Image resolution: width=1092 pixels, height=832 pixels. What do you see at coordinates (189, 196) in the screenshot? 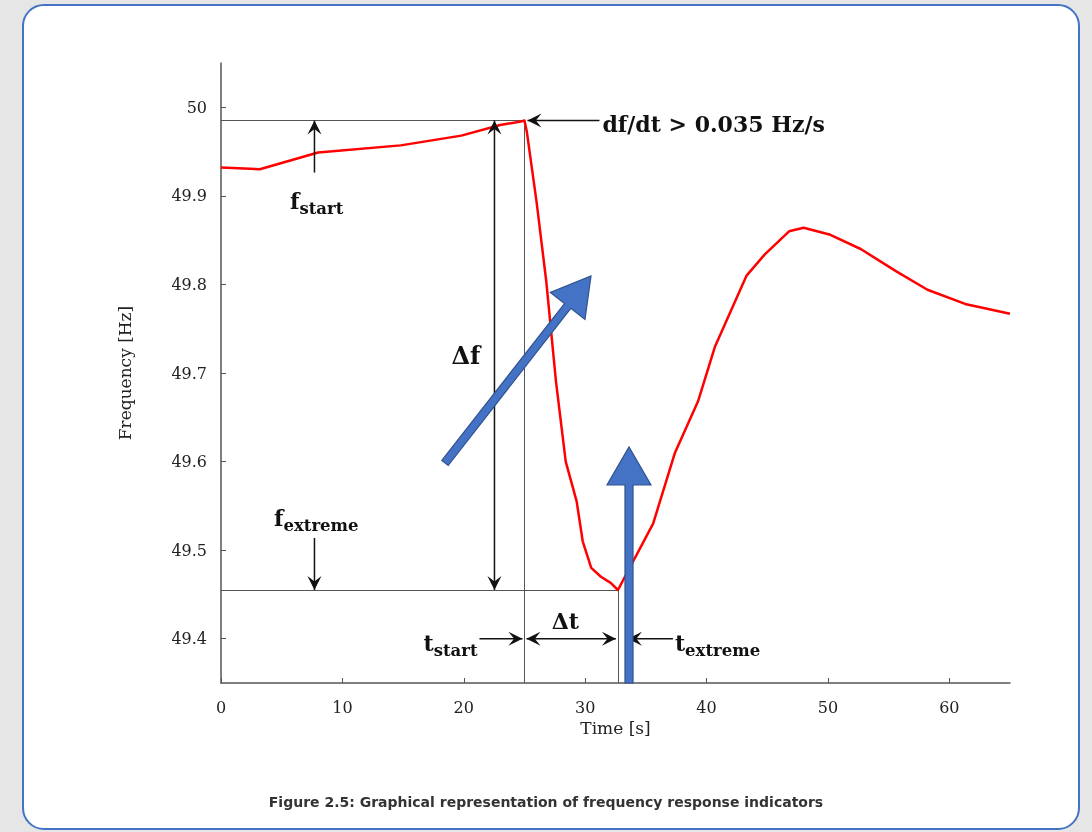
I see `y-tick-label: 49.9` at bounding box center [189, 196].